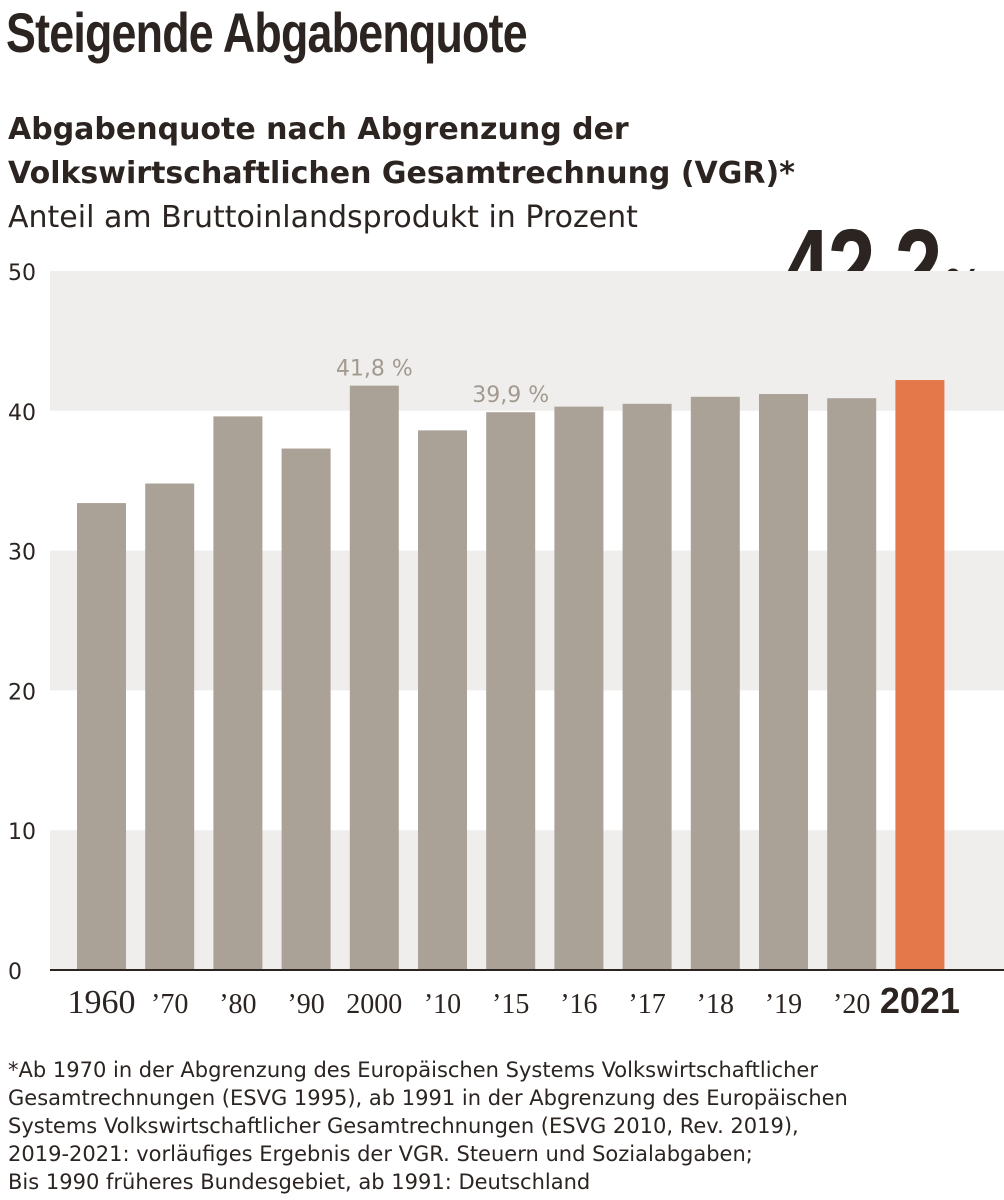  I want to click on x-tick-label: ’19, so click(783, 1004).